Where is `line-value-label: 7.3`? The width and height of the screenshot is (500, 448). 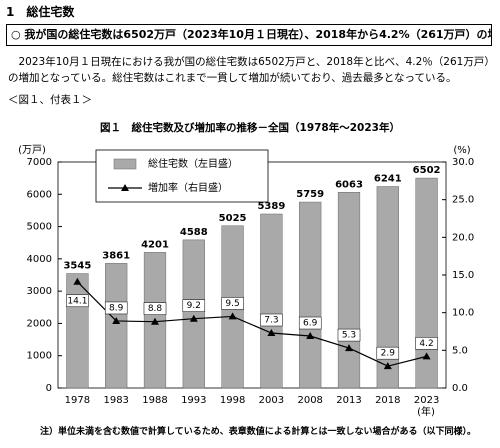 line-value-label: 7.3 is located at coordinates (271, 321).